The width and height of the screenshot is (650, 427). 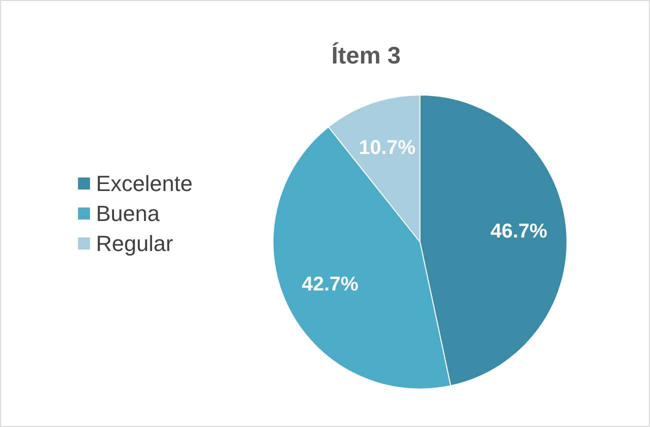 What do you see at coordinates (330, 284) in the screenshot?
I see `data-label: 42.7%` at bounding box center [330, 284].